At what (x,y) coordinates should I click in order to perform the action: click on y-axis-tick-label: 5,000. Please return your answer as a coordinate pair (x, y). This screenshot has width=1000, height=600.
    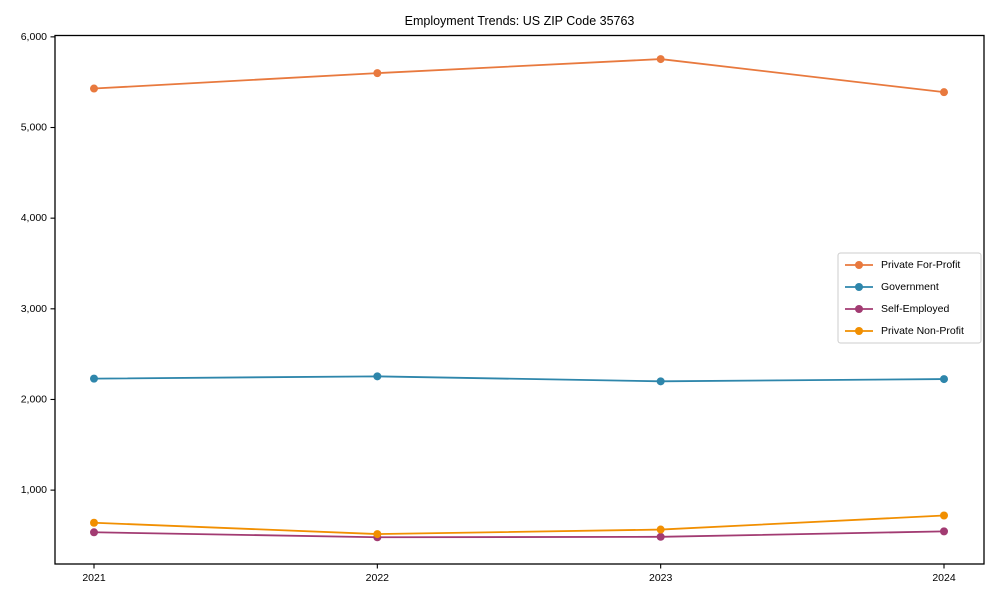
    Looking at the image, I should click on (34, 128).